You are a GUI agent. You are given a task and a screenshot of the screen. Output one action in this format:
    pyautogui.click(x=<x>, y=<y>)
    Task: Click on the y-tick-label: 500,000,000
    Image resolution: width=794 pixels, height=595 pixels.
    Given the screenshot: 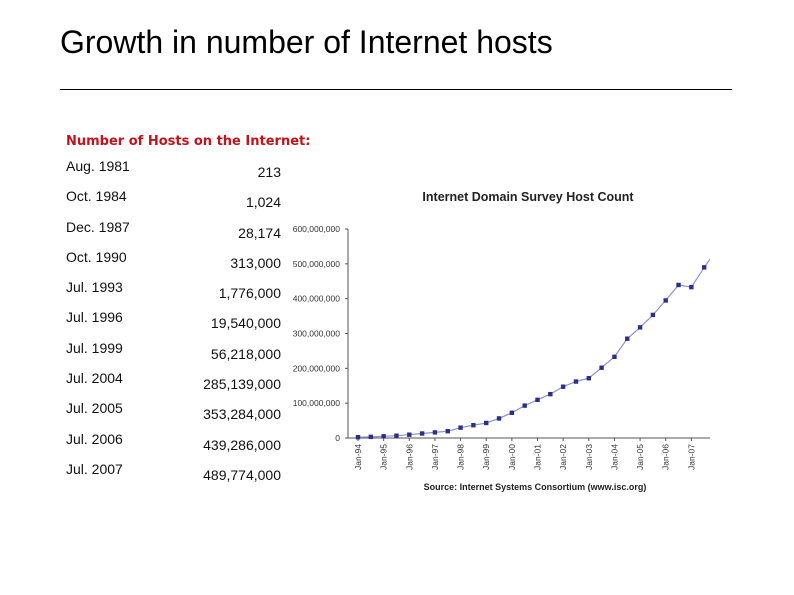 What is the action you would take?
    pyautogui.click(x=317, y=264)
    